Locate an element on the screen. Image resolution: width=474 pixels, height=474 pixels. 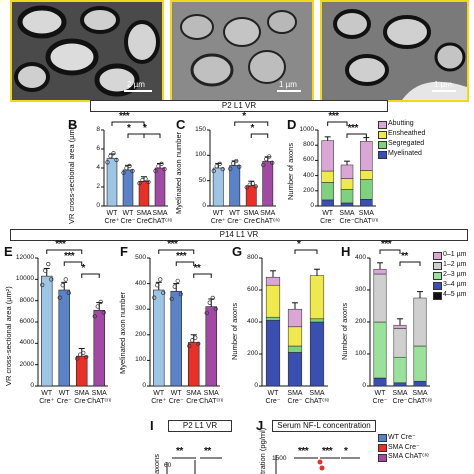
panel-letter-j: J is located at coordinates (260, 425).